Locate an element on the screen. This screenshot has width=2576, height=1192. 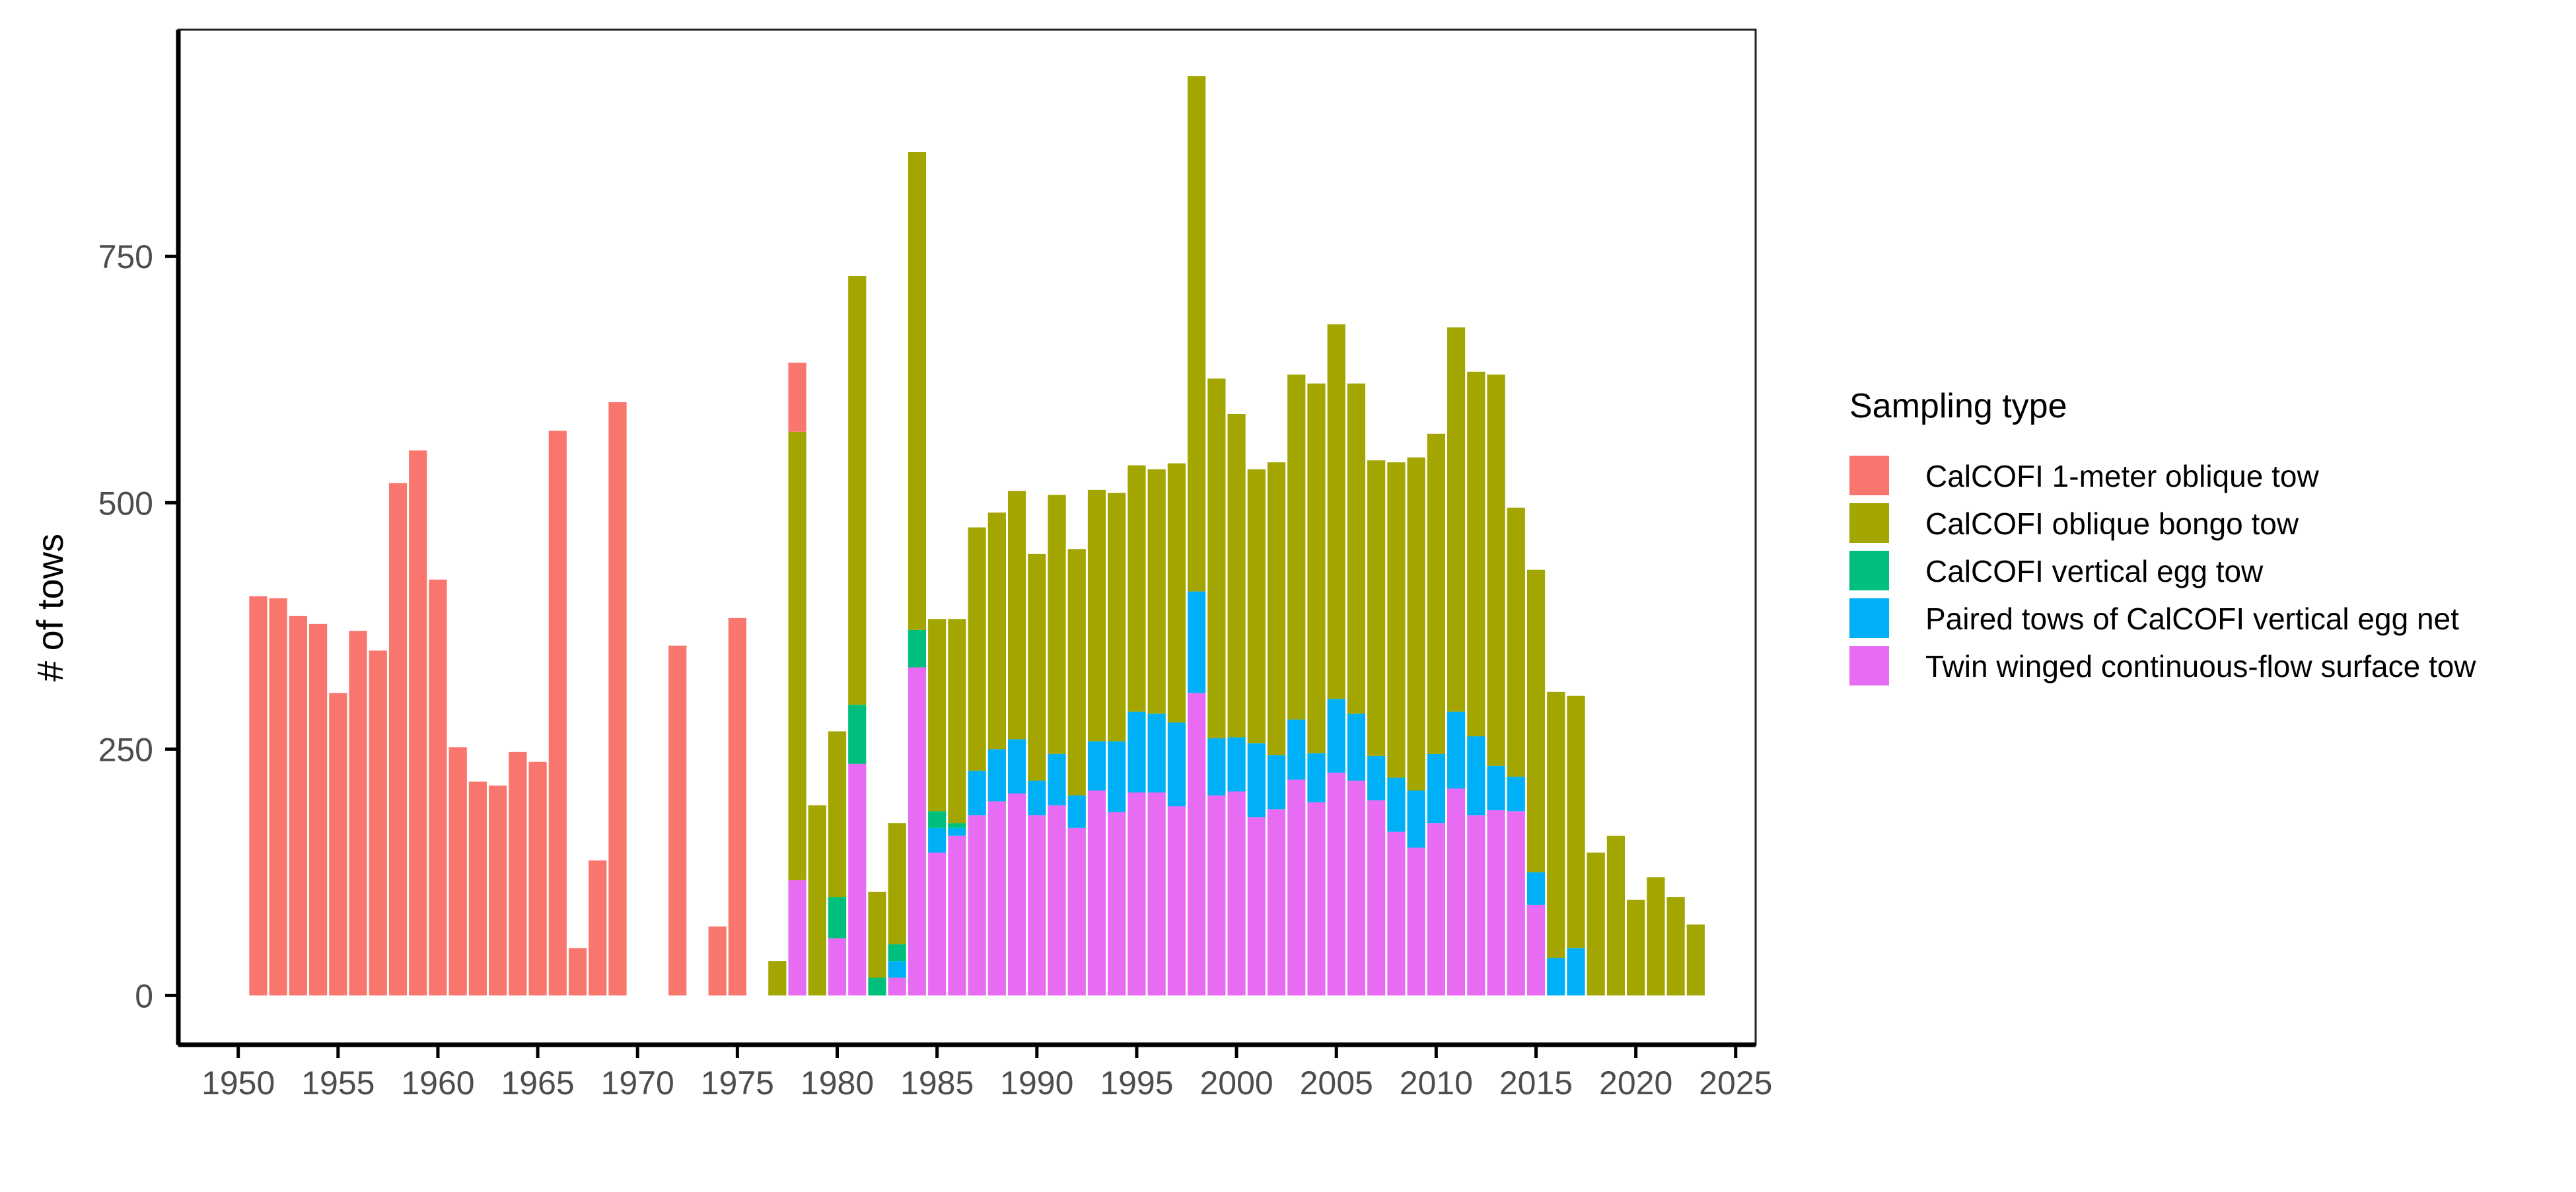
bar-1985-paired-tows-of-calcofi-vertical-egg-net is located at coordinates (938, 840).